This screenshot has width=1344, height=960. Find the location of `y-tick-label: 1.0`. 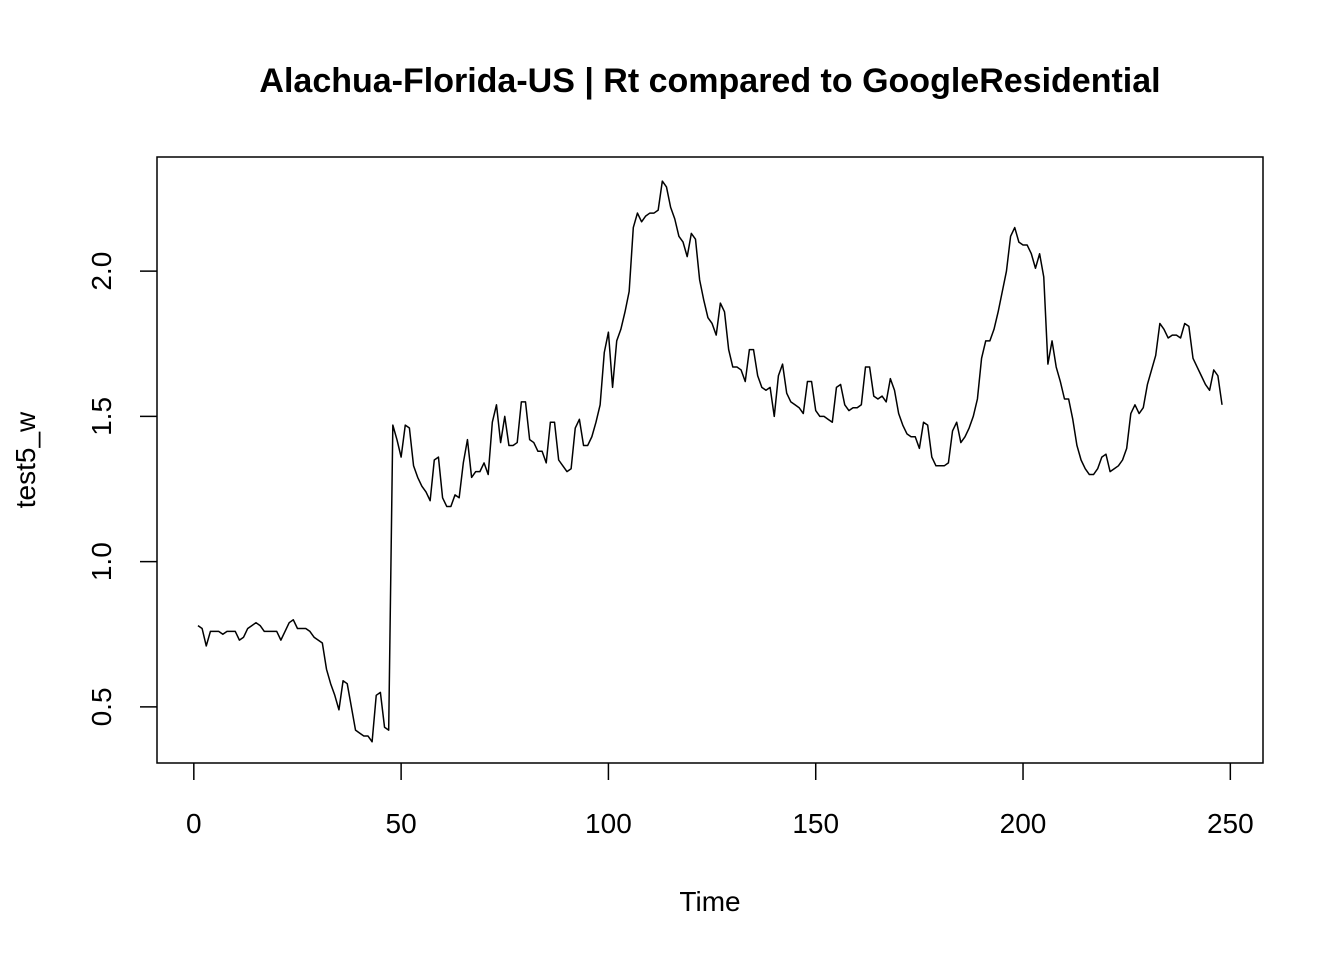

y-tick-label: 1.0 is located at coordinates (101, 561).